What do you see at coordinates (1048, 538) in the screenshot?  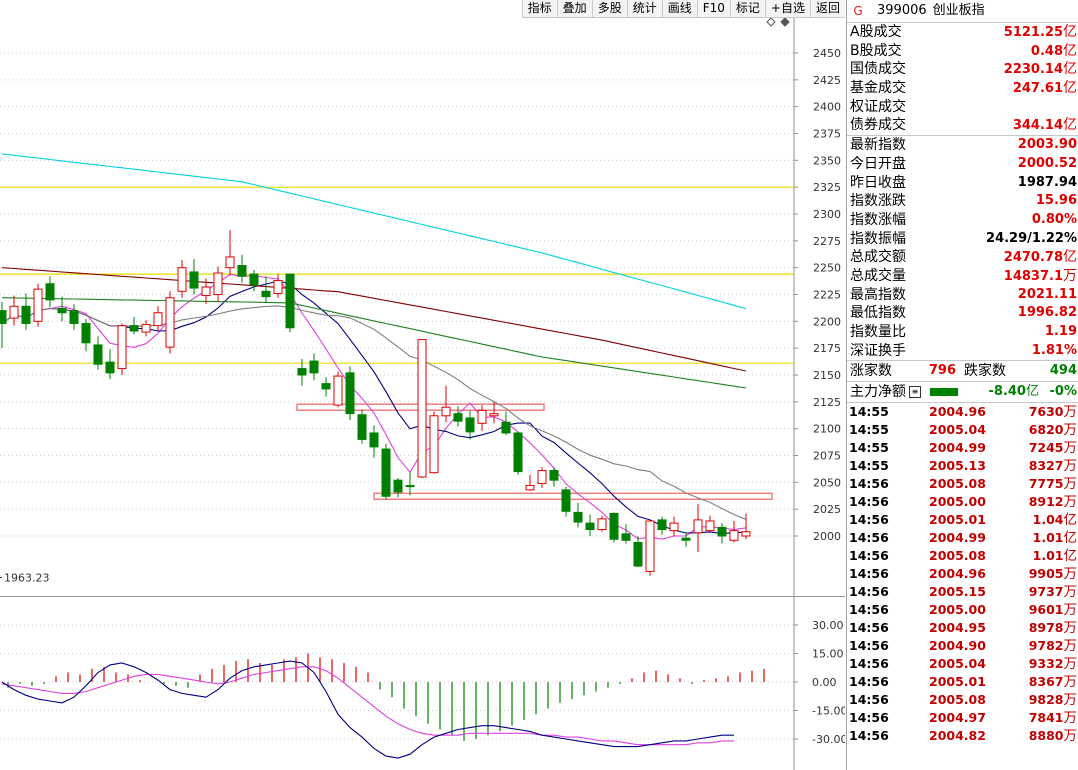 I see `tick-amount: 1.01` at bounding box center [1048, 538].